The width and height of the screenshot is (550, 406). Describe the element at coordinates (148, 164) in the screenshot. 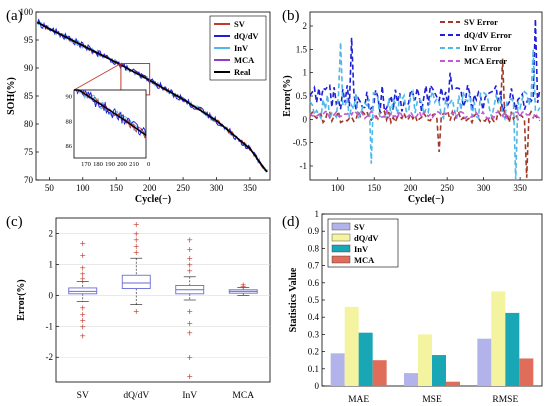

I see `a-inset-x-tick-label-cut: 0` at that location.